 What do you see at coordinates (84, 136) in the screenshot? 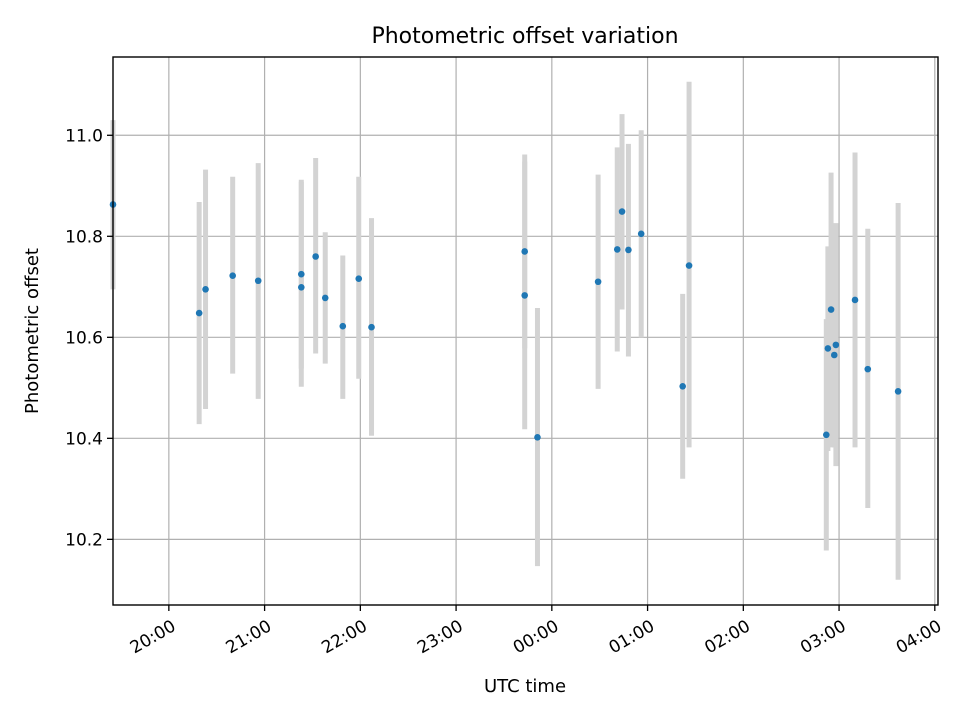
I see `y-tick-label: 11.0` at bounding box center [84, 136].